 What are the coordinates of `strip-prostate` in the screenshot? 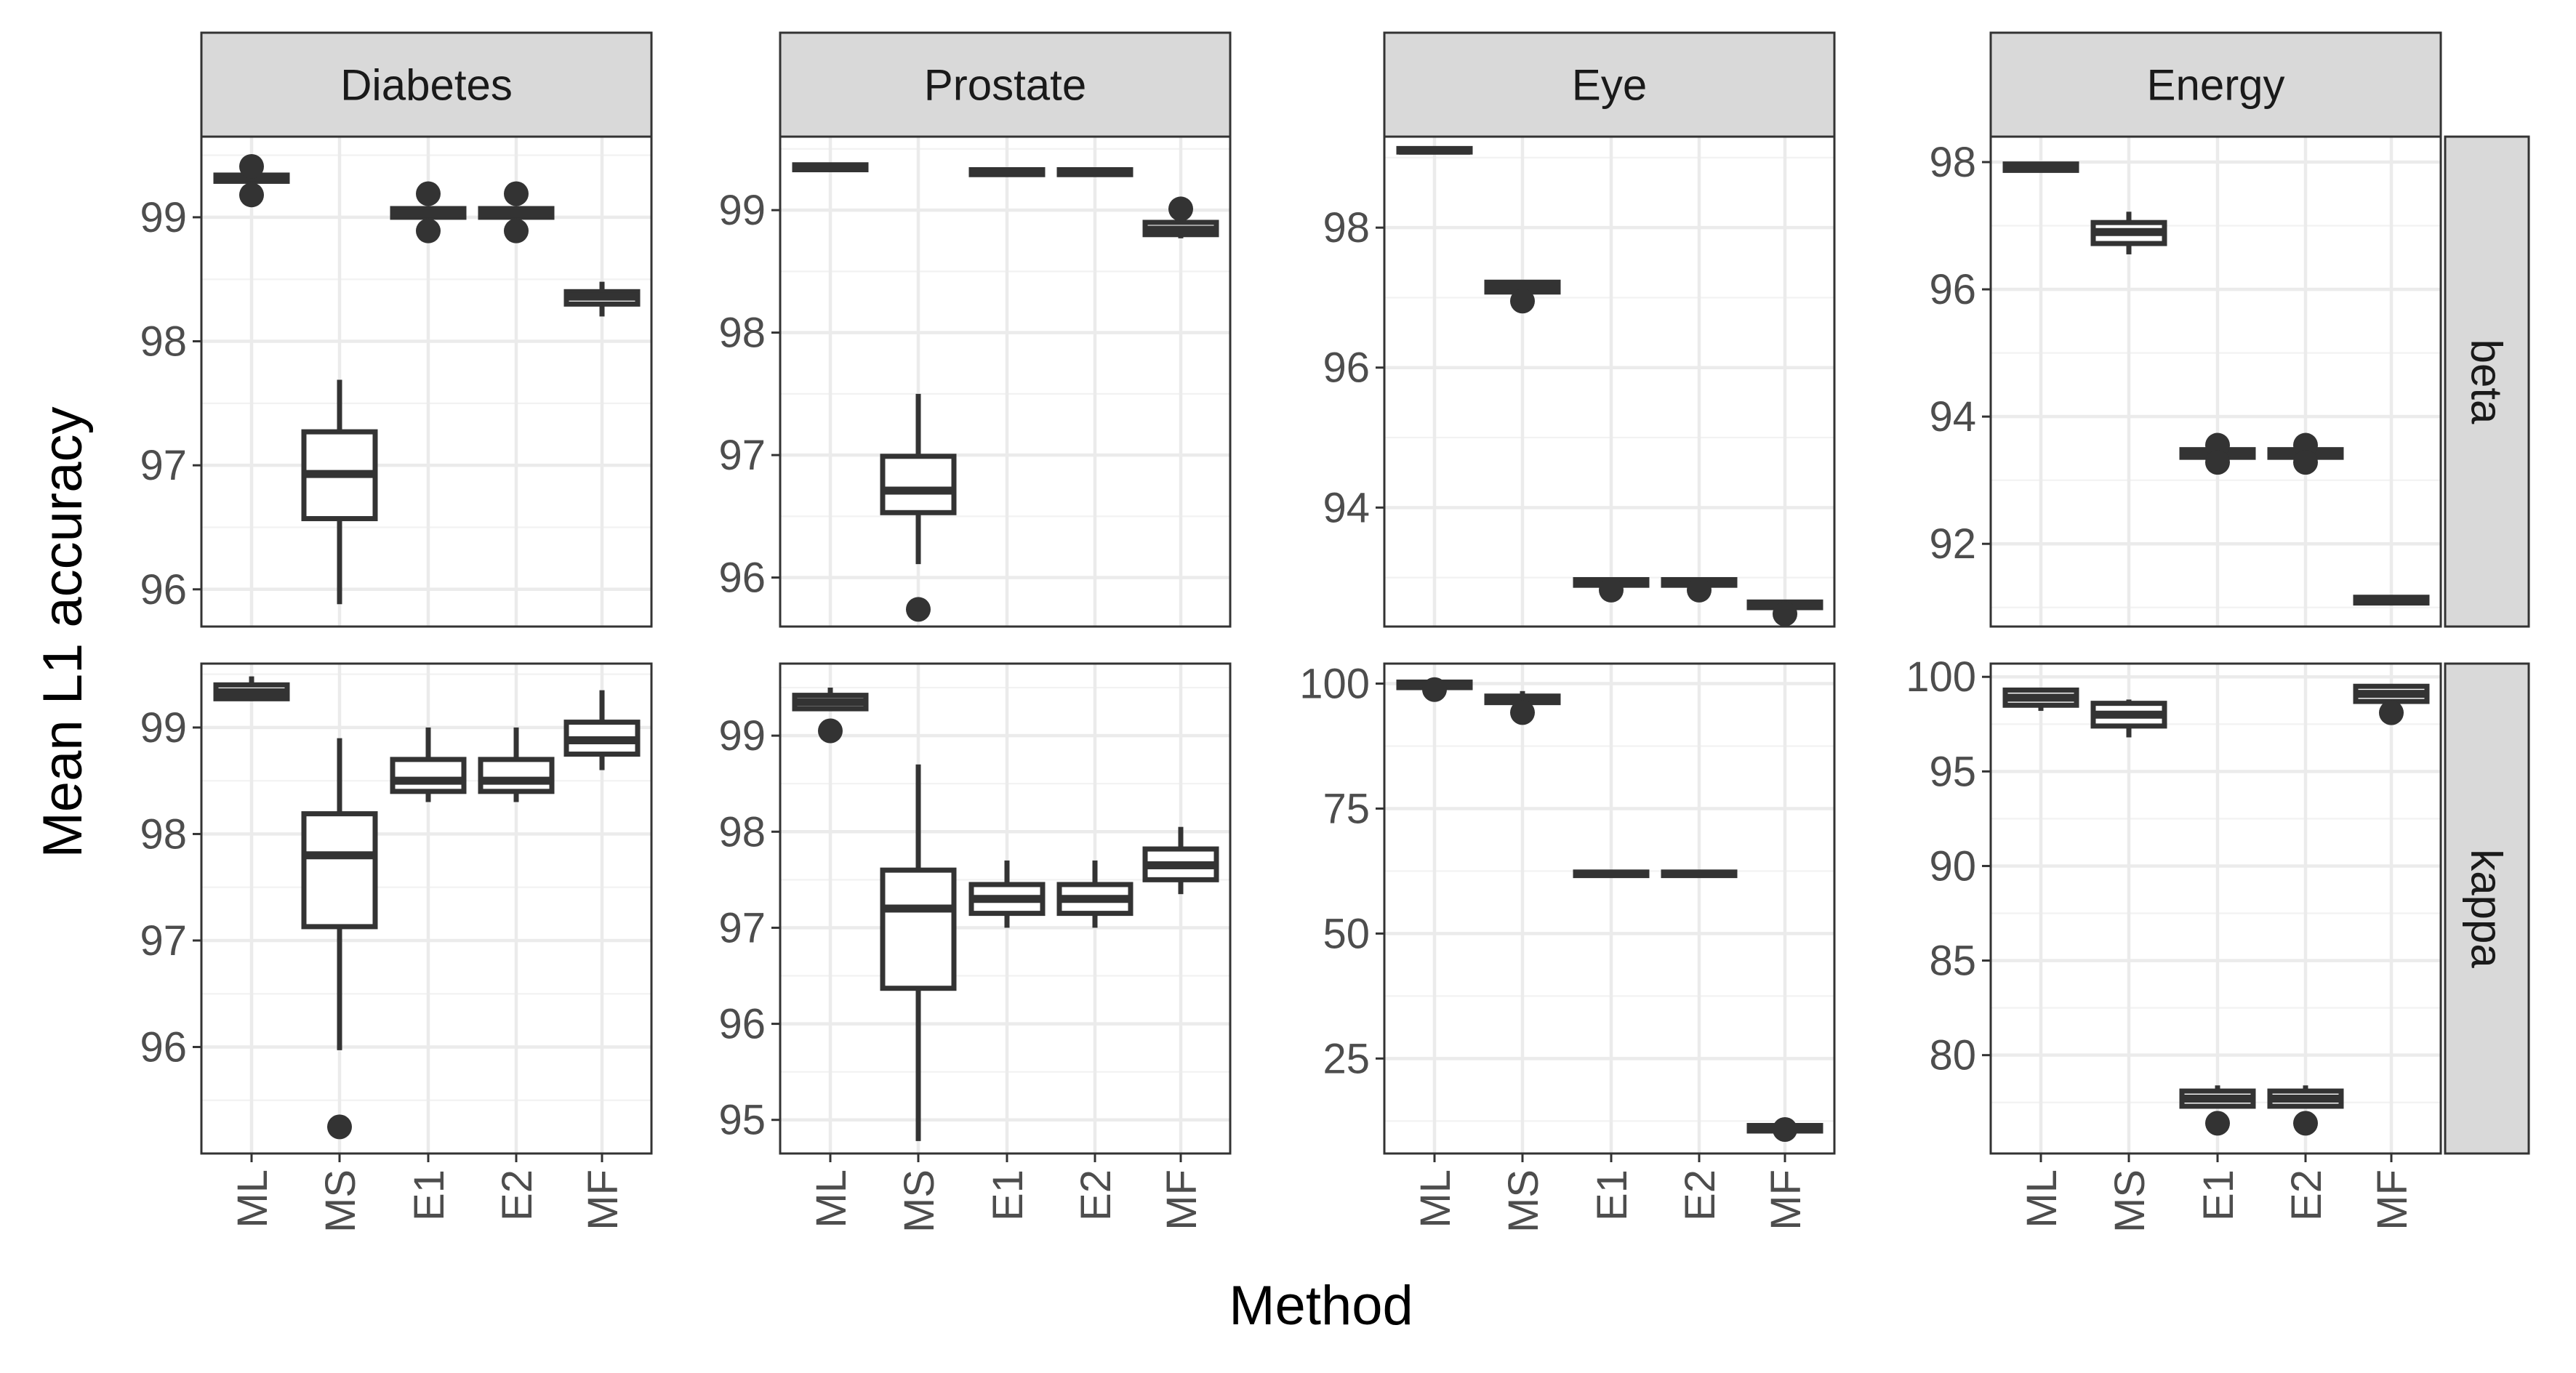 It's located at (1005, 84).